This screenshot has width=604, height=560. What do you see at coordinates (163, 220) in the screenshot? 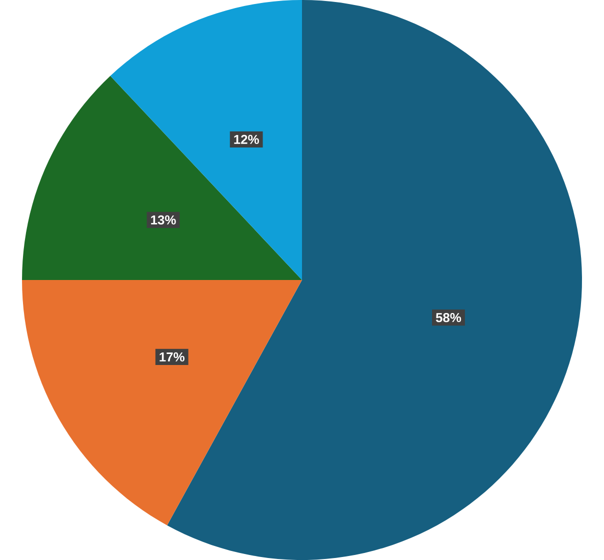
I see `data-label: 13%` at bounding box center [163, 220].